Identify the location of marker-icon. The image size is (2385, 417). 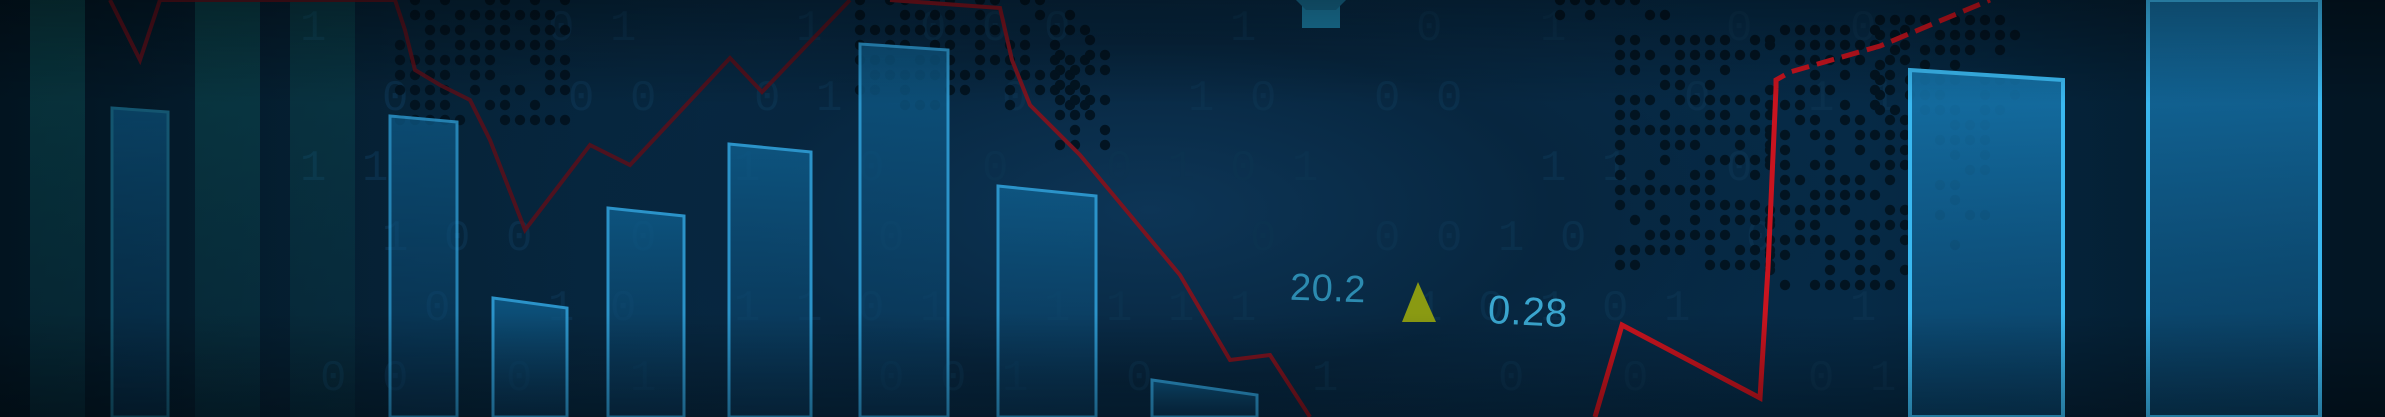
(1321, 14).